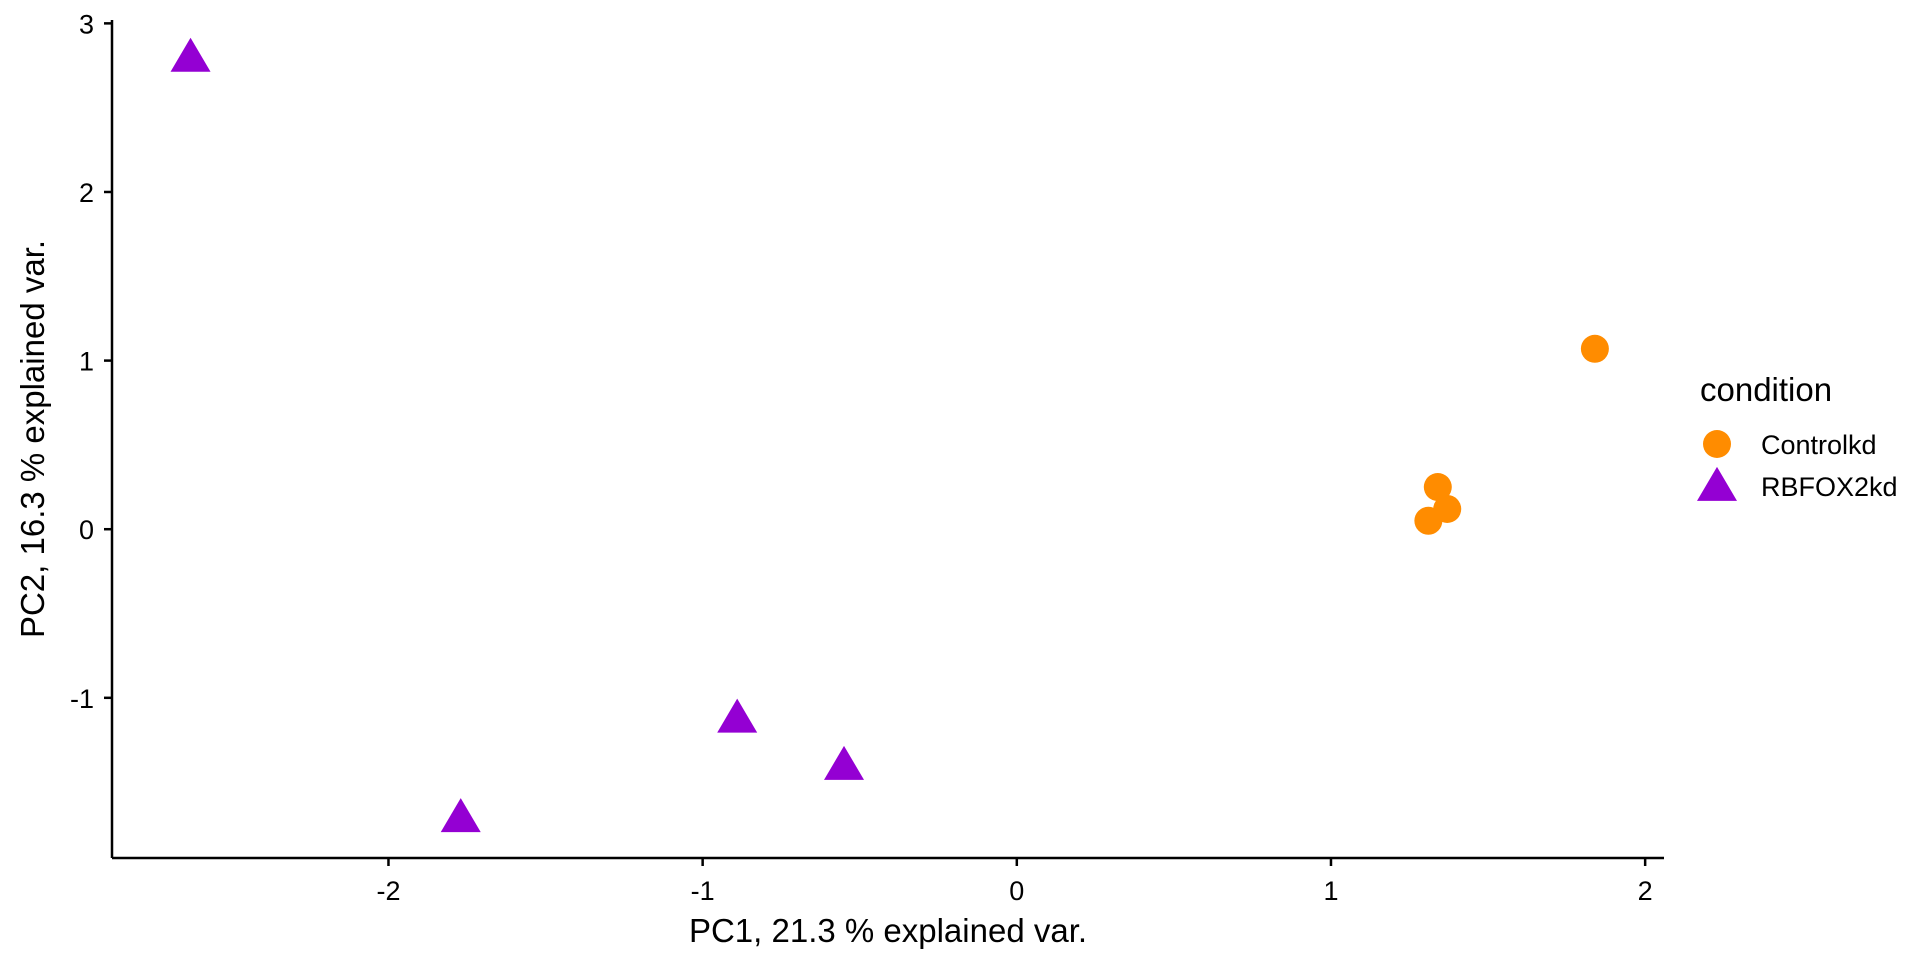 Image resolution: width=1920 pixels, height=960 pixels. I want to click on legend: condition Controlkd RBFOX2kd, so click(1797, 436).